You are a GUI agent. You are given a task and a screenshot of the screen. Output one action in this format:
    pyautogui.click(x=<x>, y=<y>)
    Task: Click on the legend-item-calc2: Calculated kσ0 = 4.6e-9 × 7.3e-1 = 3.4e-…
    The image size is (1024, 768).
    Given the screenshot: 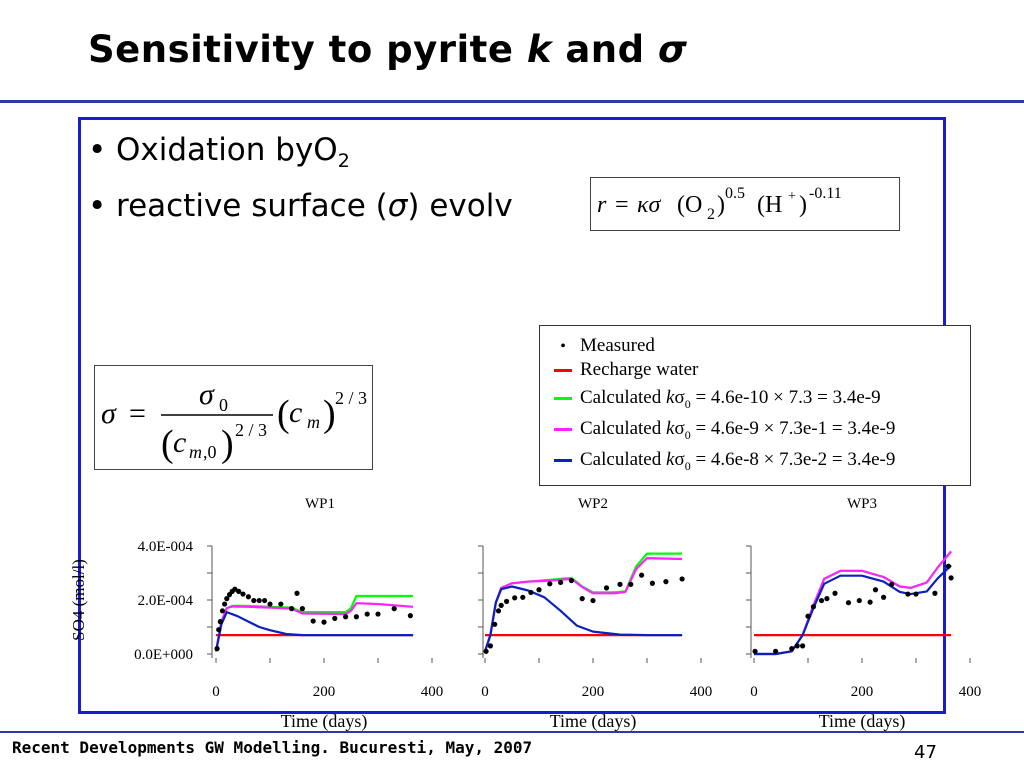 What is the action you would take?
    pyautogui.click(x=724, y=430)
    